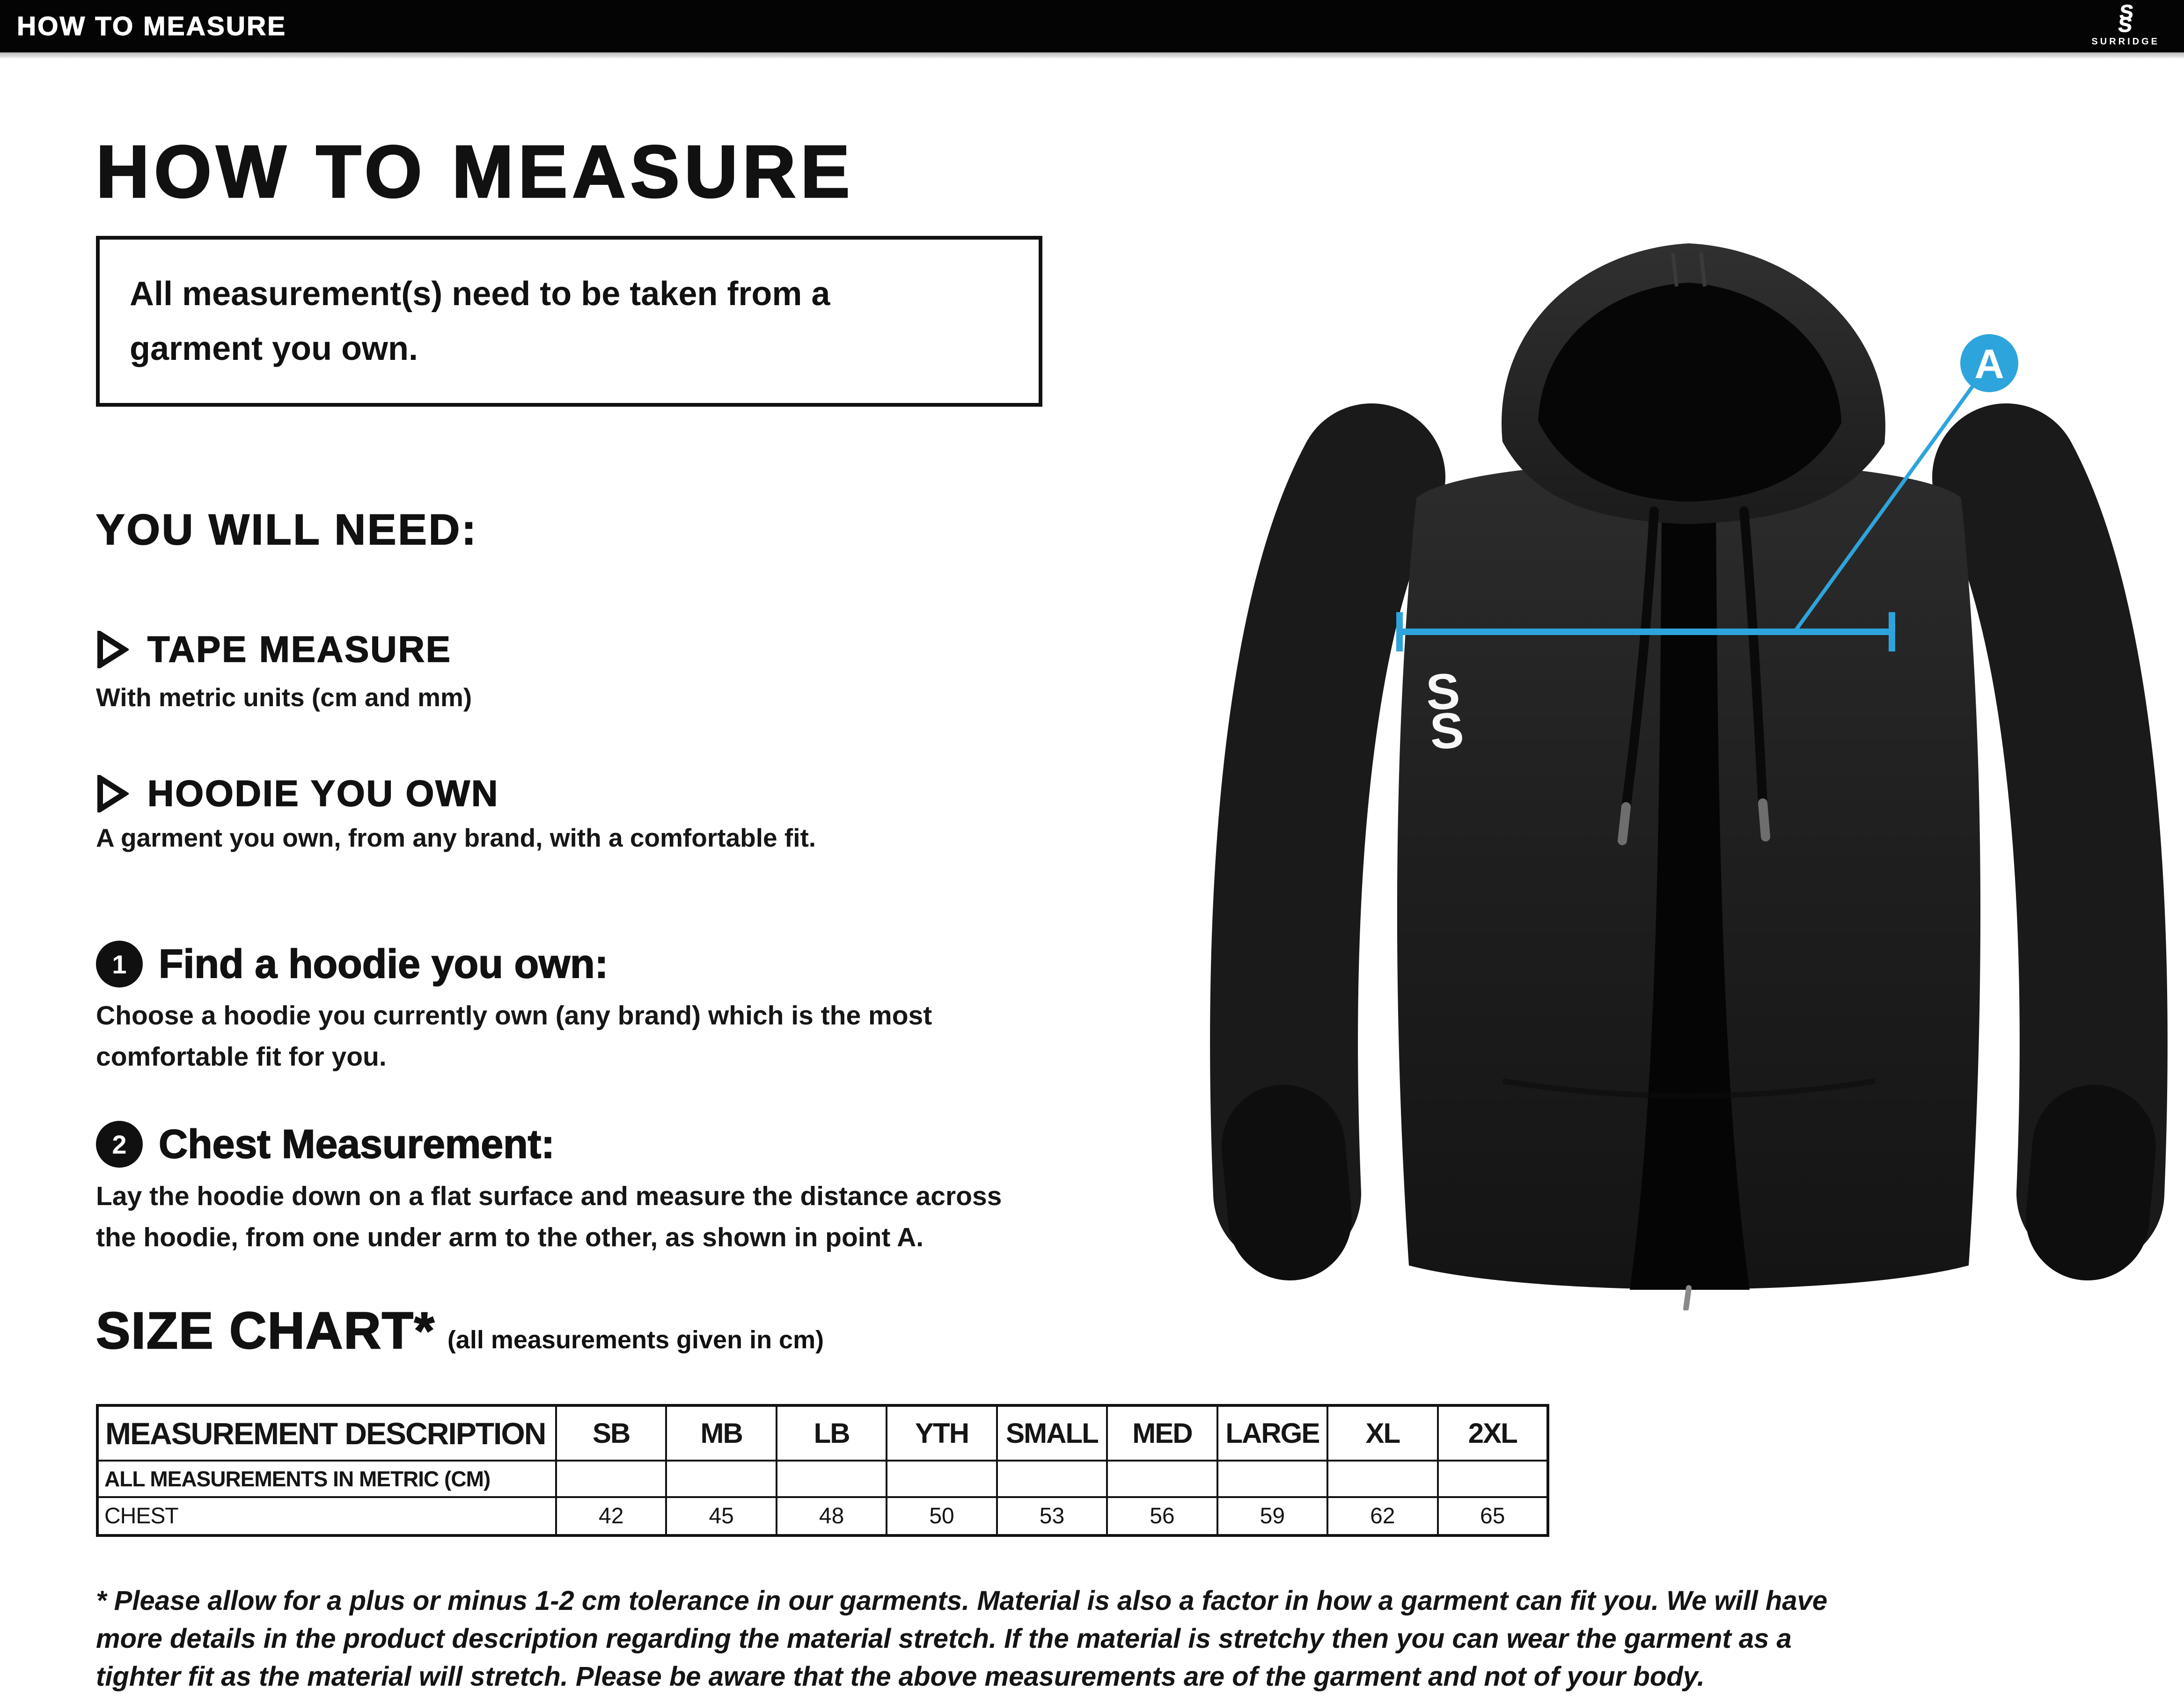 This screenshot has height=1696, width=2184. What do you see at coordinates (299, 649) in the screenshot?
I see `need-item-title: TAPE MEASURE` at bounding box center [299, 649].